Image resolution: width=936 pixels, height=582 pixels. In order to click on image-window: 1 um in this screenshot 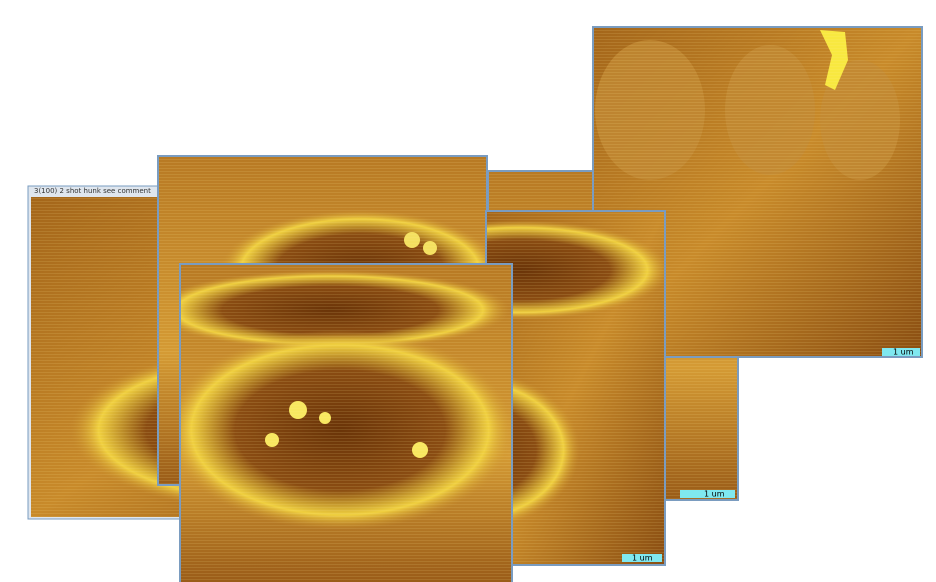, I will do `click(575, 388)`.